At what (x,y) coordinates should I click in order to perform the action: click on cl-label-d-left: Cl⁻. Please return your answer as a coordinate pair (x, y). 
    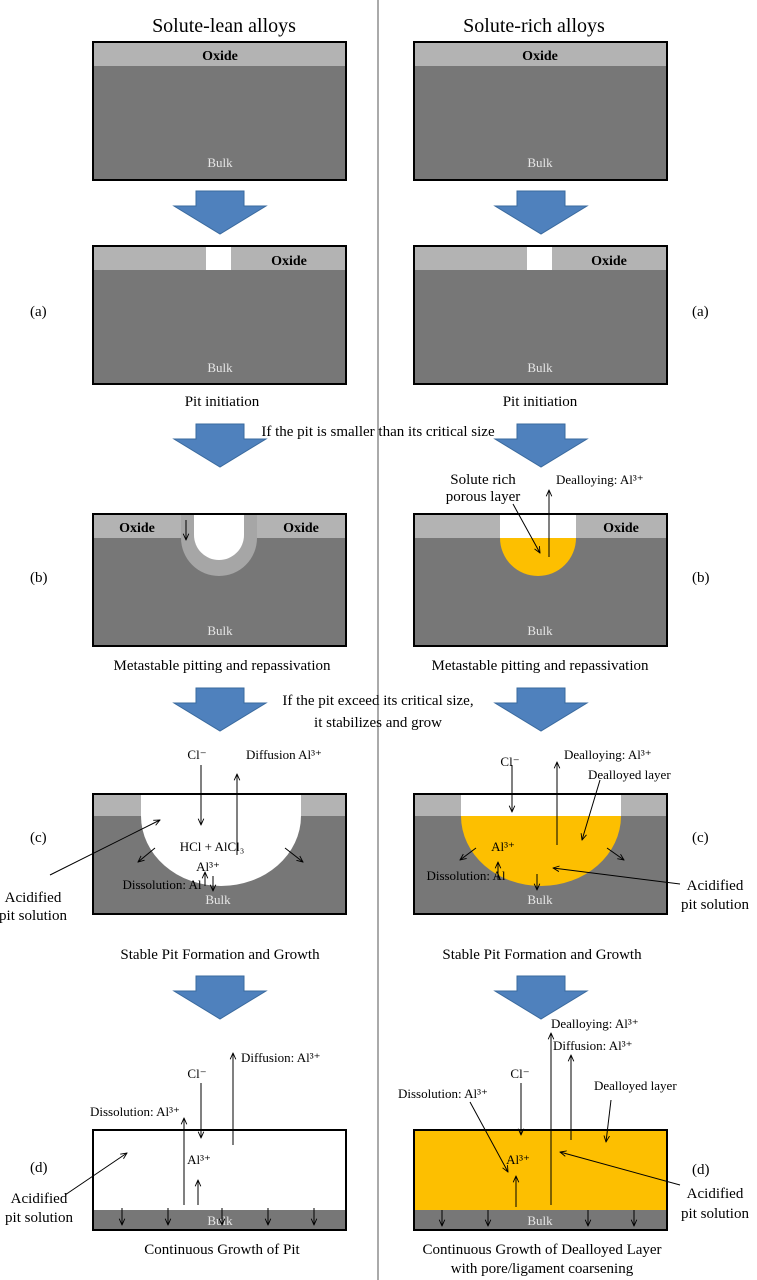
    Looking at the image, I should click on (196, 1073).